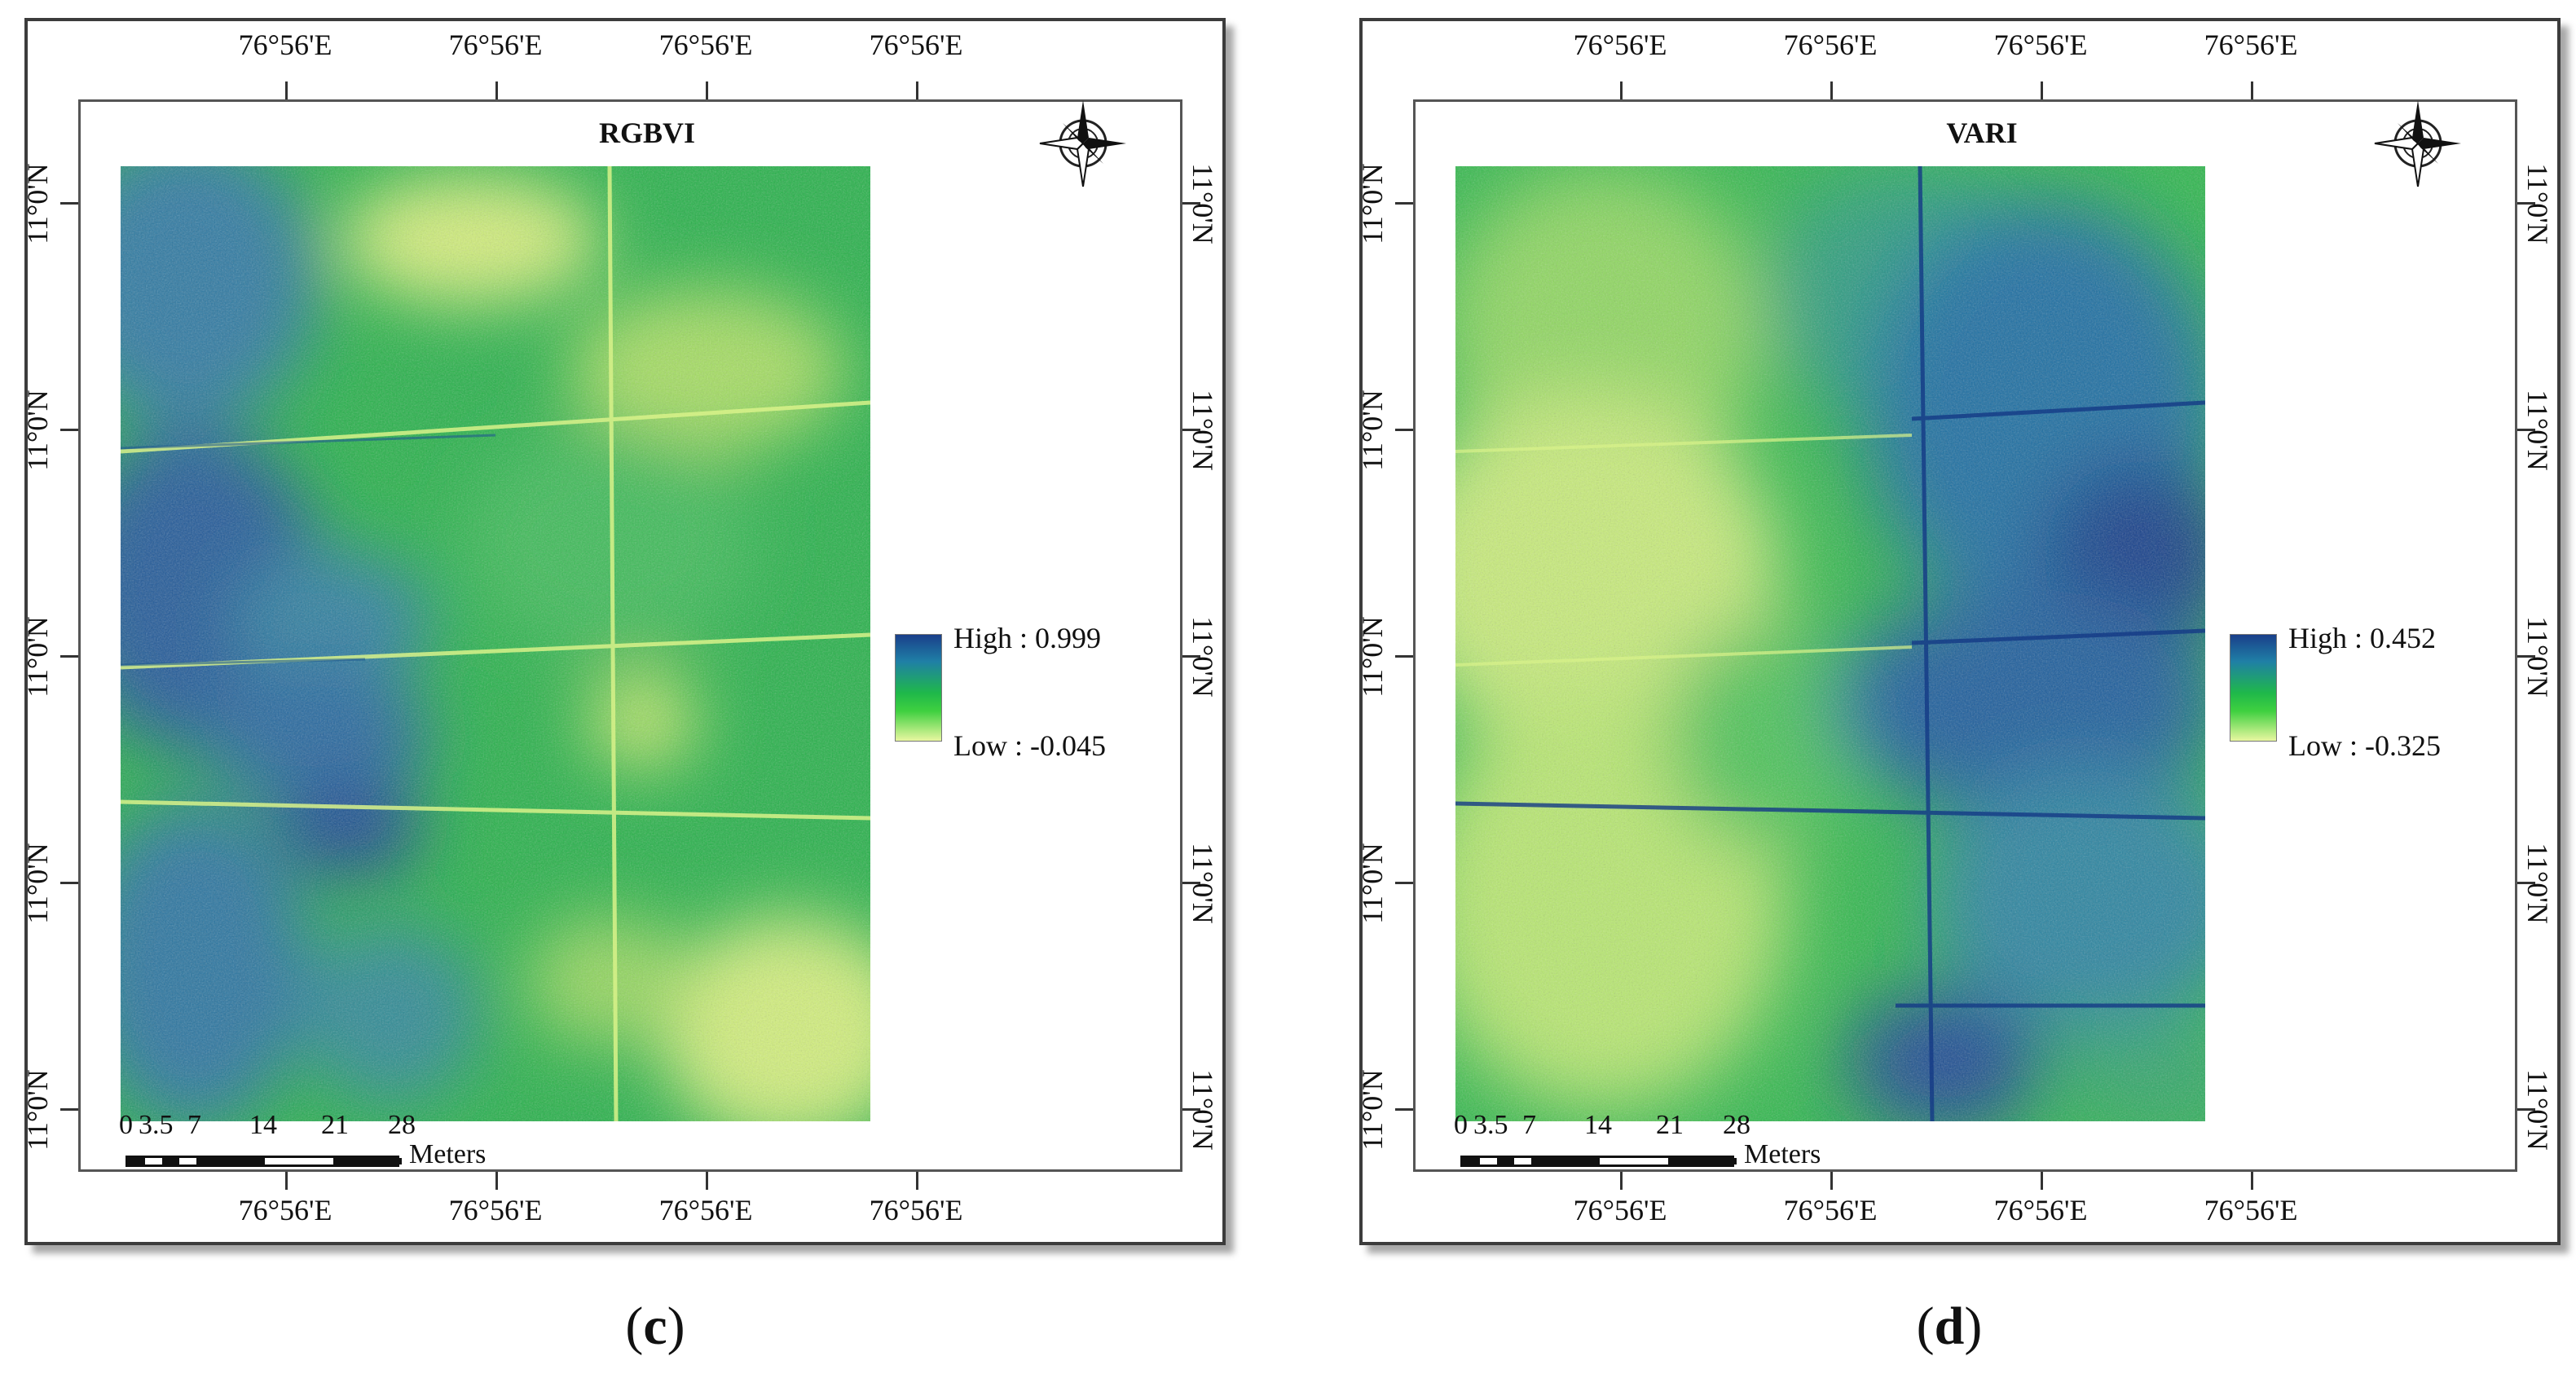 The width and height of the screenshot is (2576, 1378). What do you see at coordinates (647, 133) in the screenshot?
I see `map-title: RGBVI` at bounding box center [647, 133].